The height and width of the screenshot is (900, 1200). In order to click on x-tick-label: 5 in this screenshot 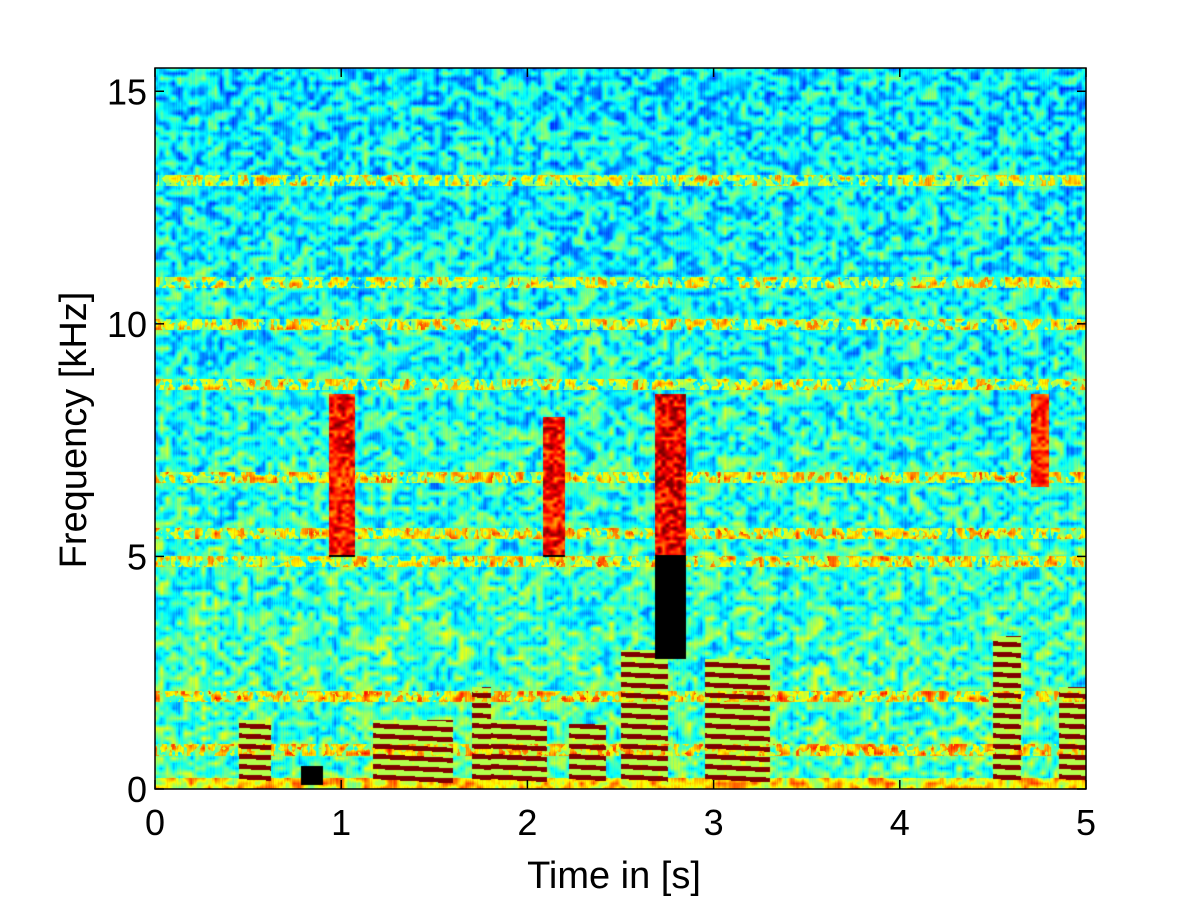, I will do `click(1086, 822)`.